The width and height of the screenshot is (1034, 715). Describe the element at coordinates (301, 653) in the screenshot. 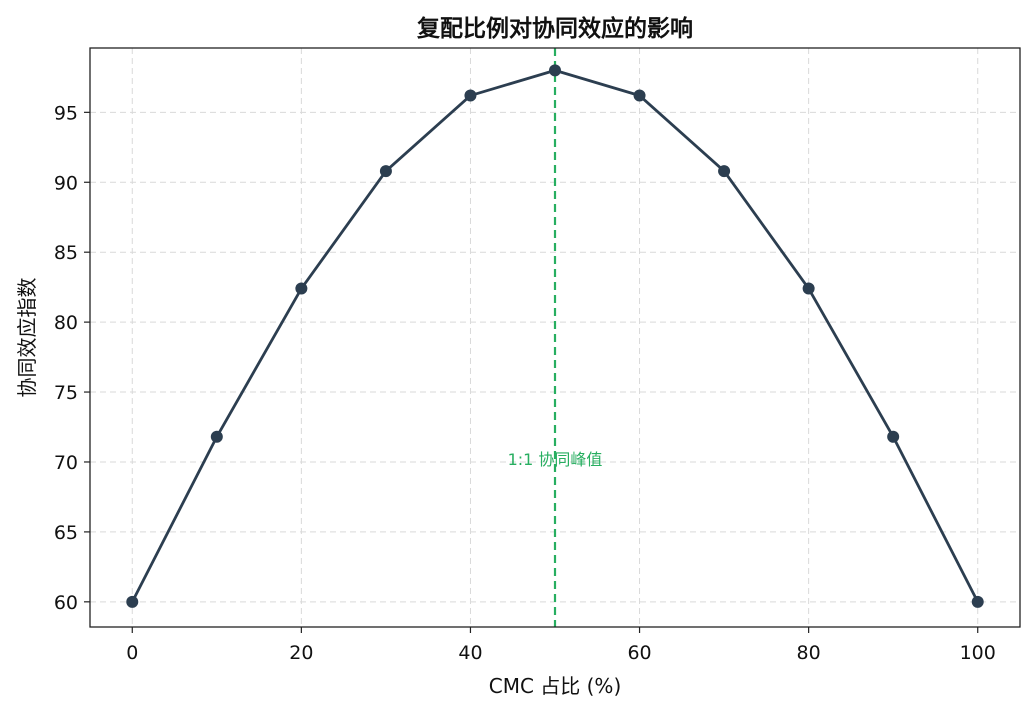

I see `x-tick-label: 20` at that location.